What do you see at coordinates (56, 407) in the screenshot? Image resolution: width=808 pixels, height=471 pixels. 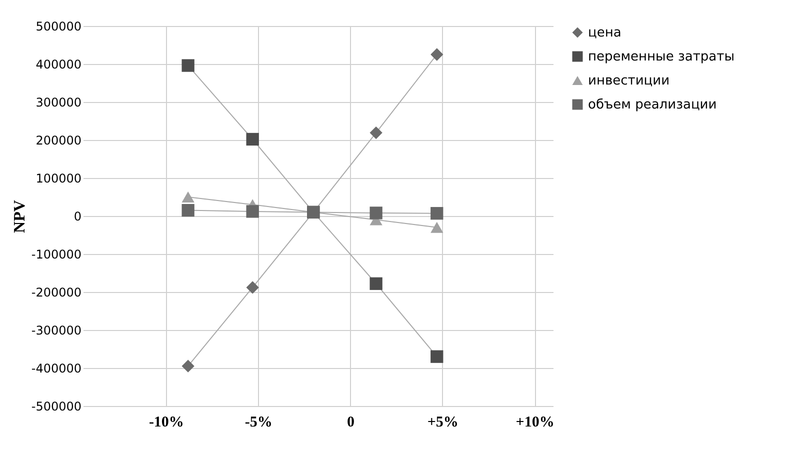 I see `y-tick-label: -500000` at bounding box center [56, 407].